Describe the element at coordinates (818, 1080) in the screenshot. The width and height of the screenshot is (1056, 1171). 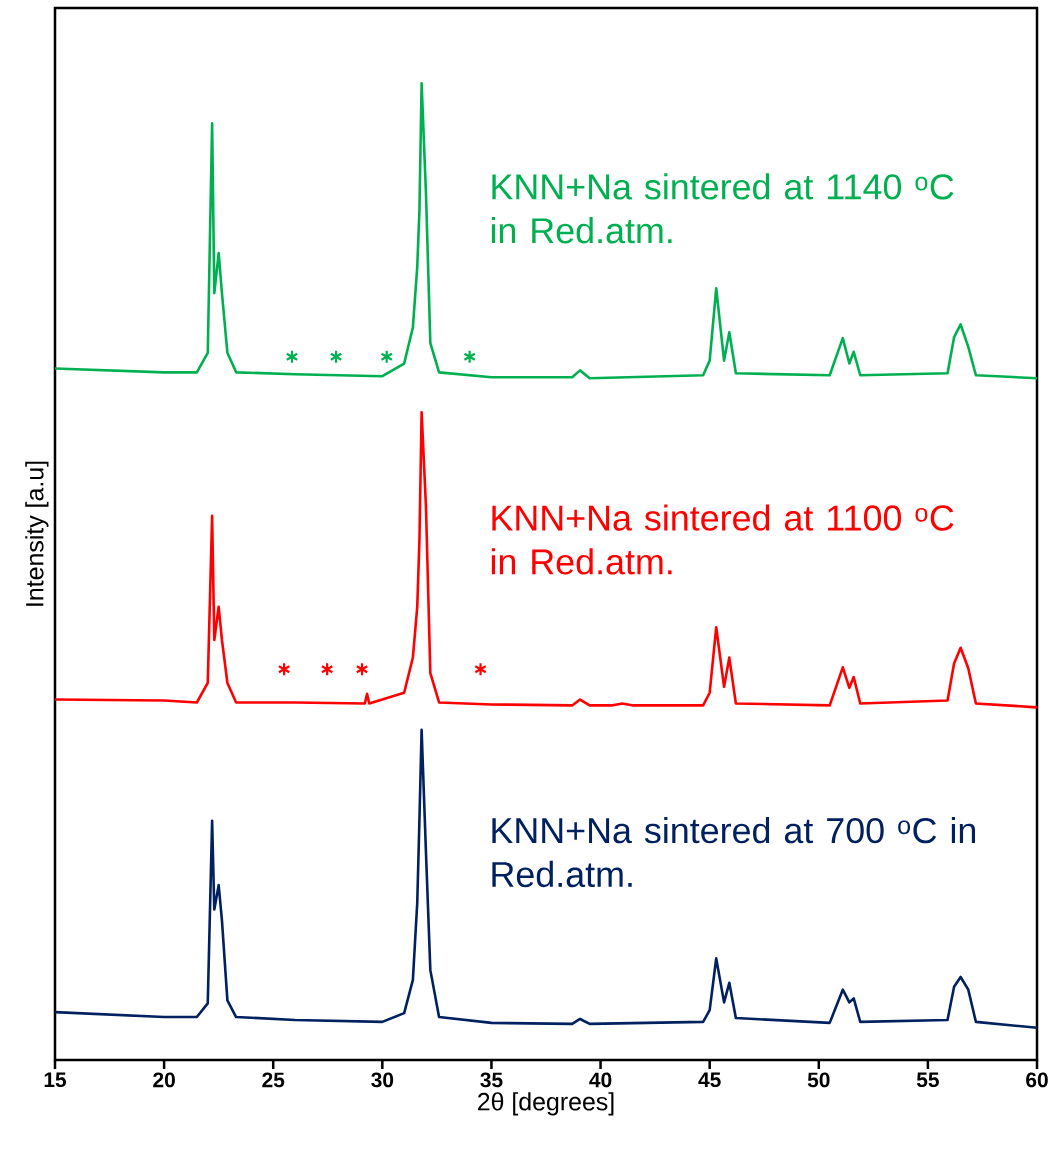
I see `x-tick-label: 50` at that location.